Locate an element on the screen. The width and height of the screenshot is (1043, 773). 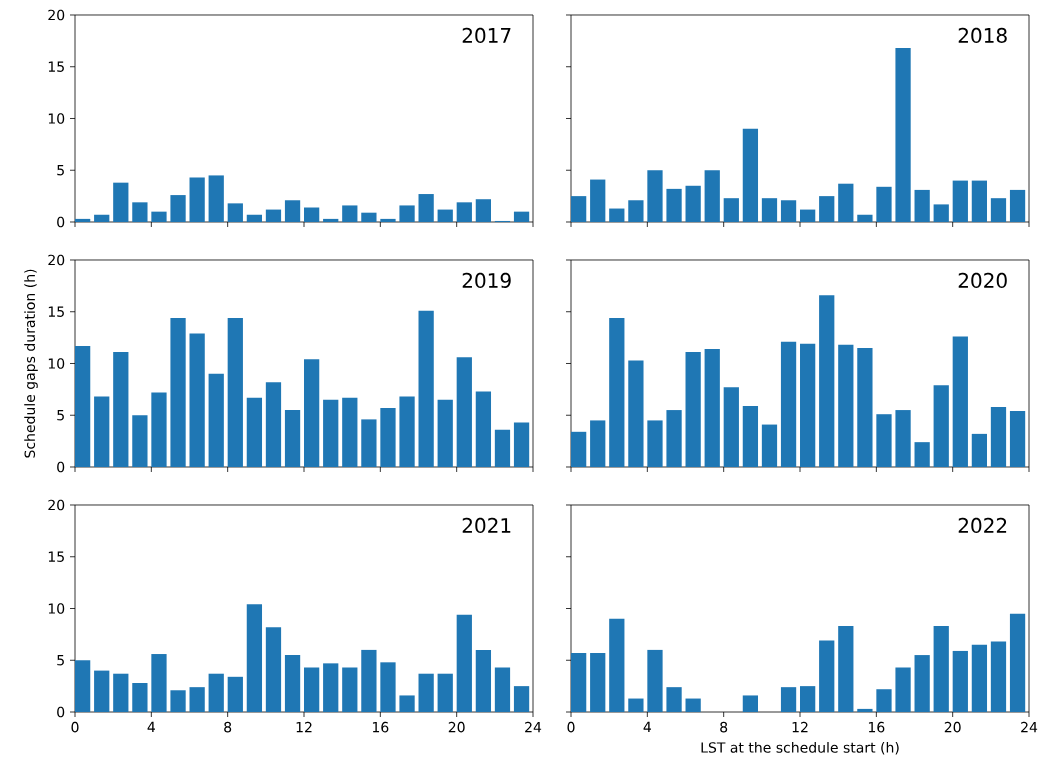
text: 2018 is located at coordinates (982, 35).